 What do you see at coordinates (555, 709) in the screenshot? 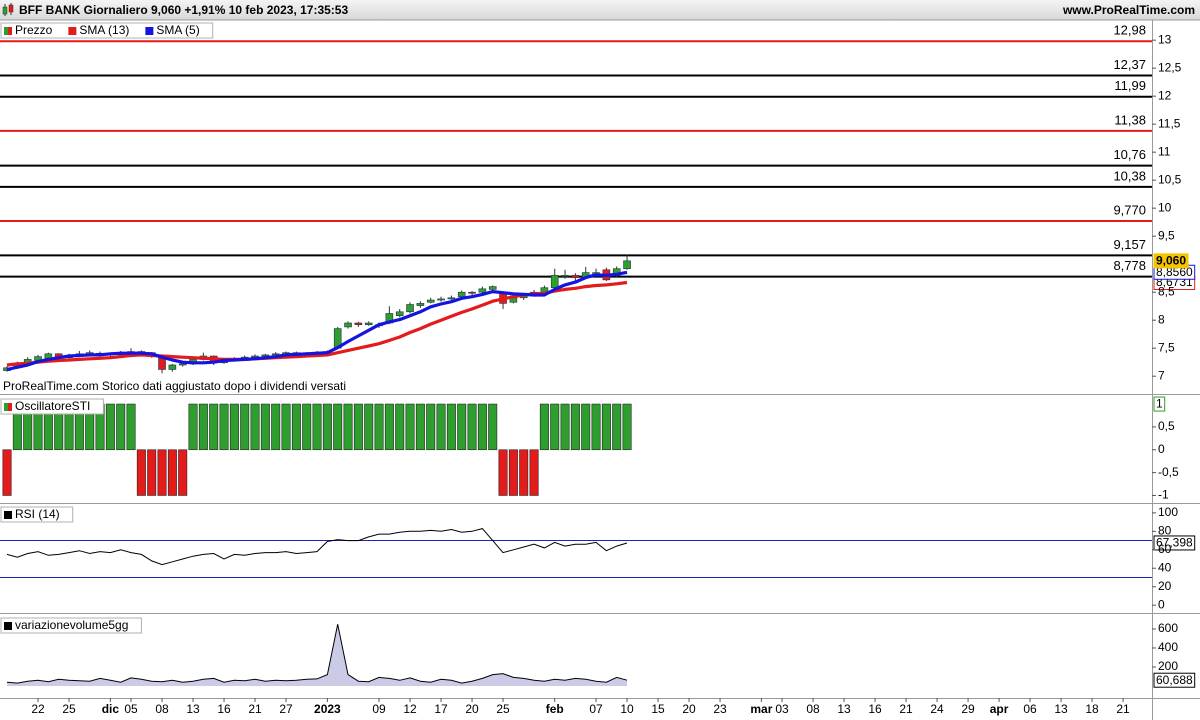
I see `x-tick-label: feb` at bounding box center [555, 709].